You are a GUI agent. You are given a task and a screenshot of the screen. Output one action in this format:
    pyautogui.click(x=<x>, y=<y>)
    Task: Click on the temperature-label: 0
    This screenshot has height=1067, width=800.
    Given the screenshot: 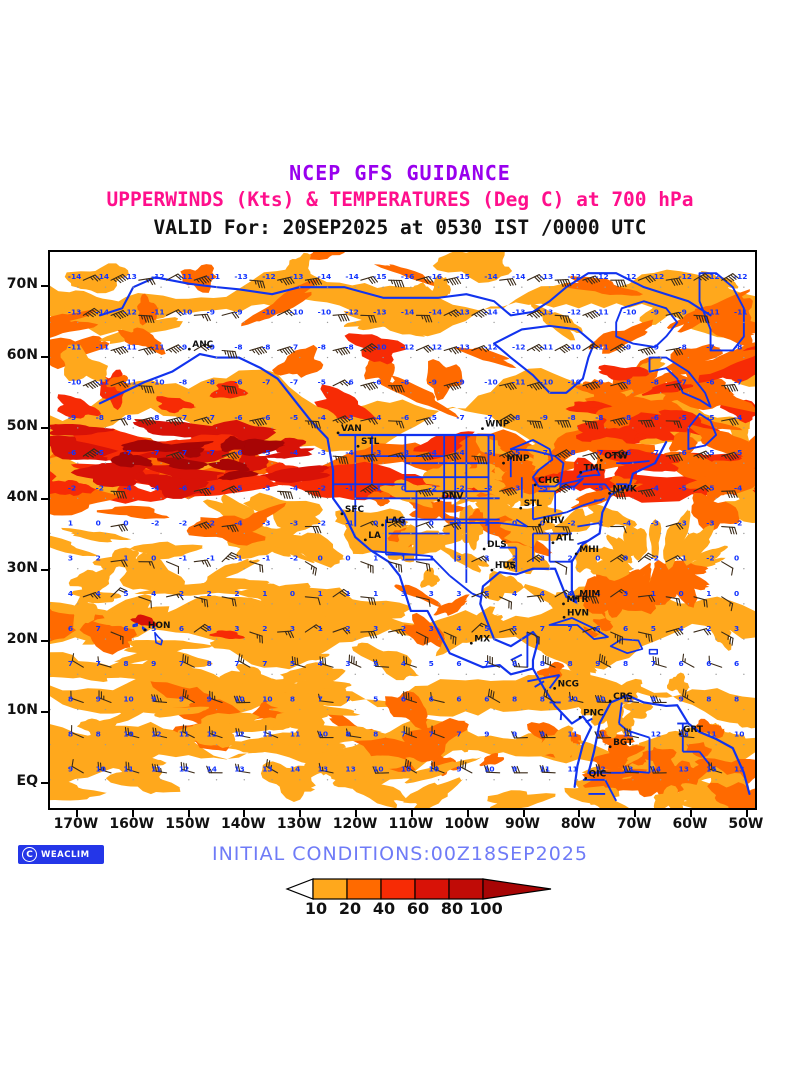 What is the action you would take?
    pyautogui.click(x=431, y=522)
    